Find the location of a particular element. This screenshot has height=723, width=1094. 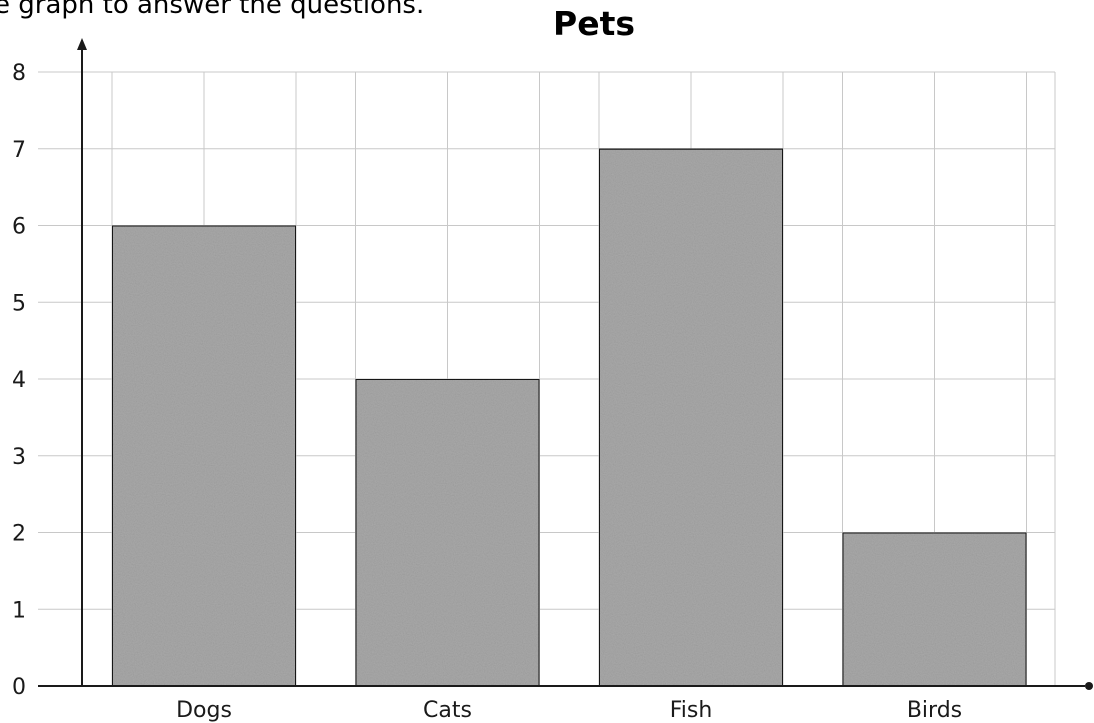

y-tick-label: 6 is located at coordinates (19, 227).